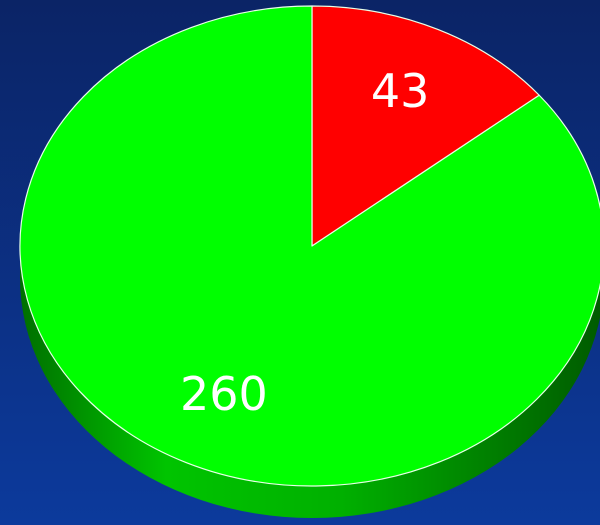 The height and width of the screenshot is (525, 600). I want to click on data-label: 260, so click(224, 394).